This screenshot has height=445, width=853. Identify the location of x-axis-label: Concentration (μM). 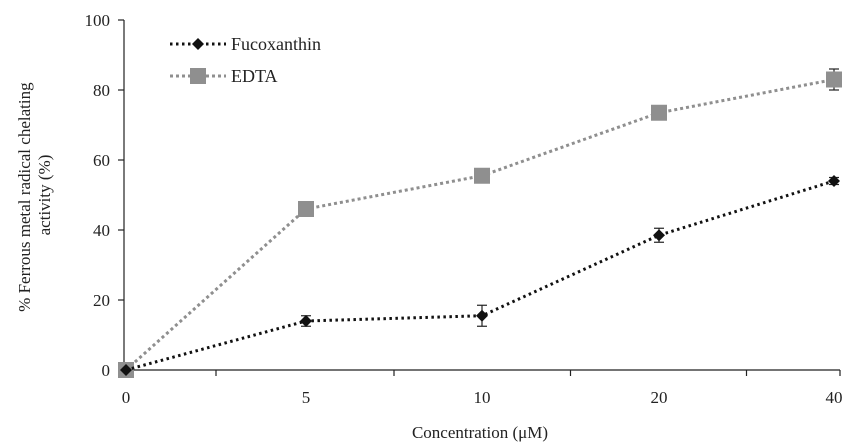
(480, 432).